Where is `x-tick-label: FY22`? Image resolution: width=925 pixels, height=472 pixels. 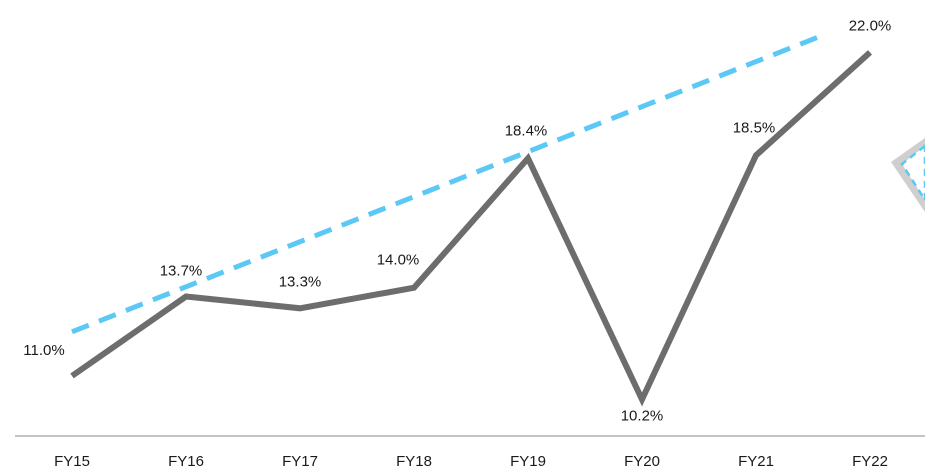
x-tick-label: FY22 is located at coordinates (870, 461).